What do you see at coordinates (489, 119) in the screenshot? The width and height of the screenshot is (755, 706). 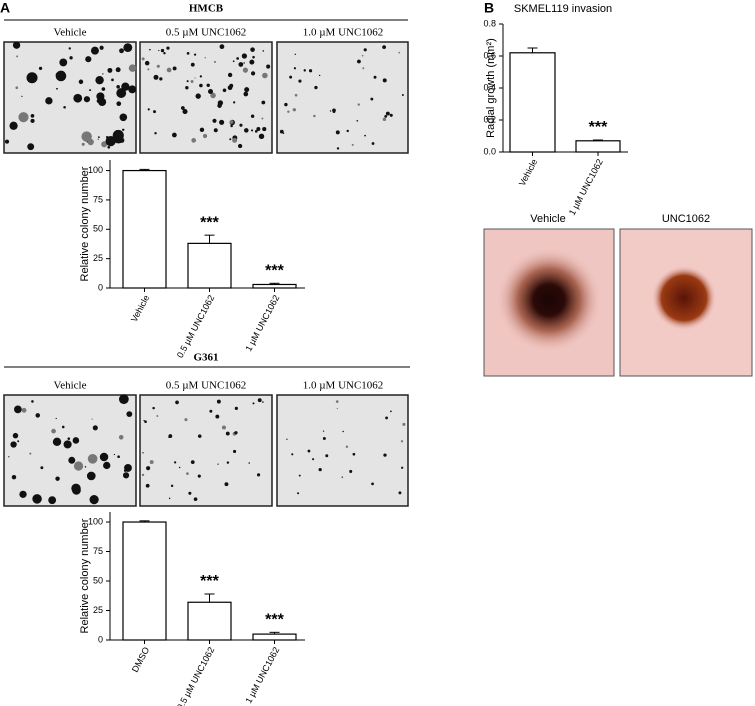 I see `y-tick-label: 0.2` at bounding box center [489, 119].